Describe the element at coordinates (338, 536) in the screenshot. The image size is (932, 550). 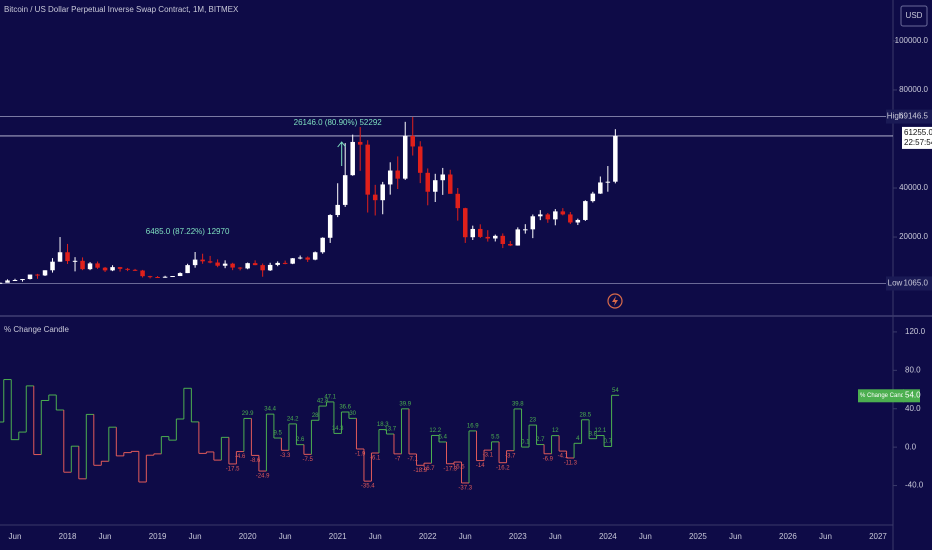
I see `x-tick-label: 2021` at that location.